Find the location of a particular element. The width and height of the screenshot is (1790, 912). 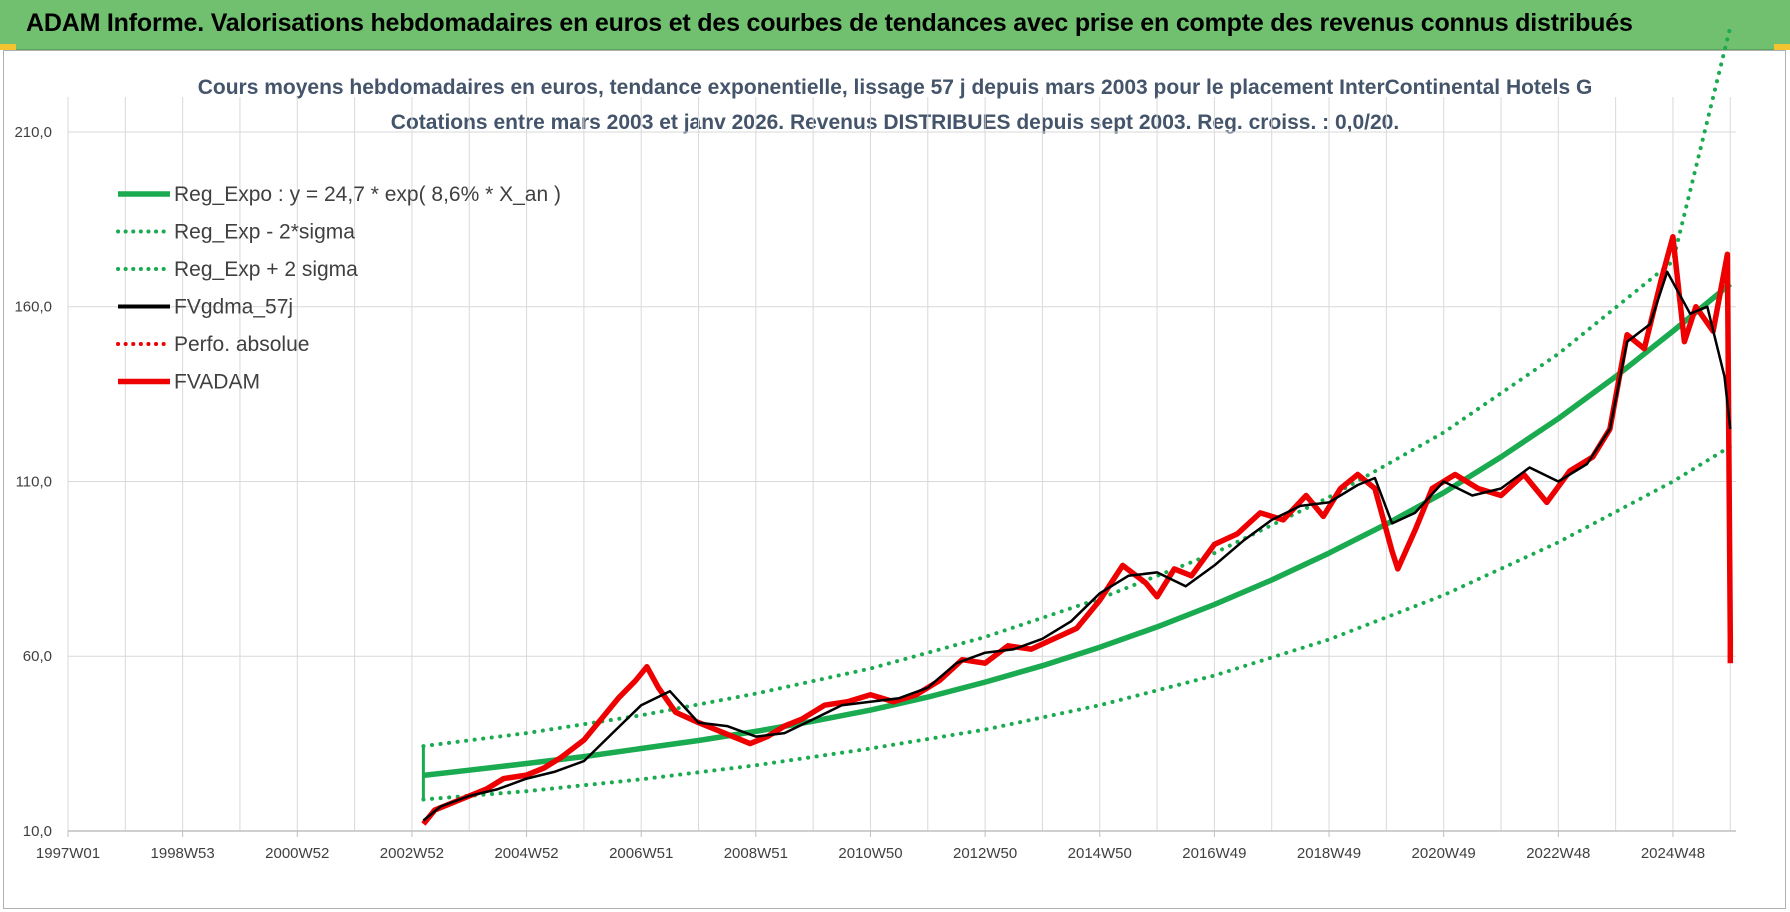

x-tick-label: 2004W52 is located at coordinates (526, 853).